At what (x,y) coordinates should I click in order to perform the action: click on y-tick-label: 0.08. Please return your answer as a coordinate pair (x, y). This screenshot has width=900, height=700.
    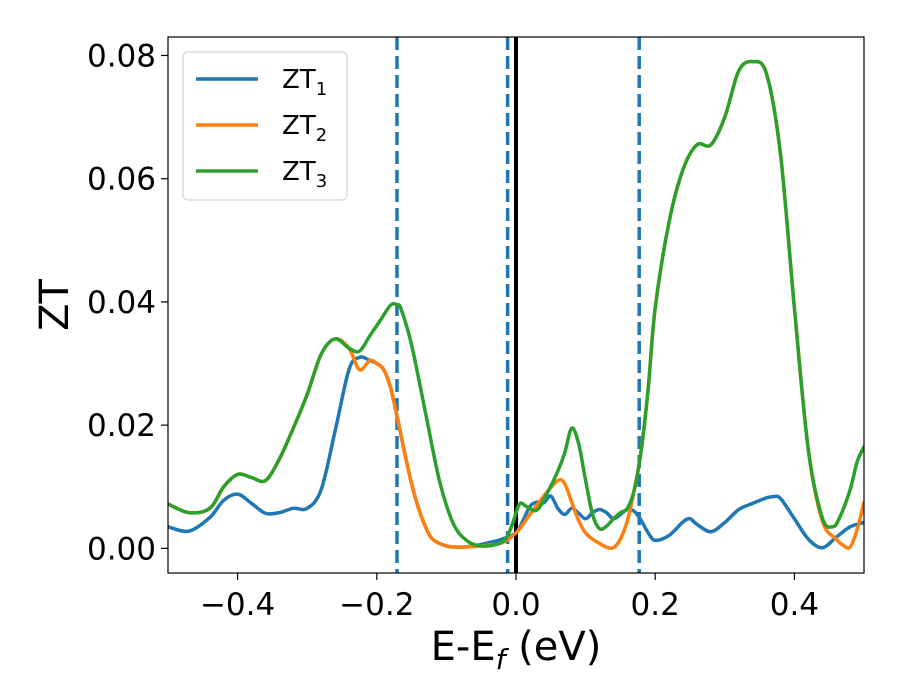
    Looking at the image, I should click on (121, 56).